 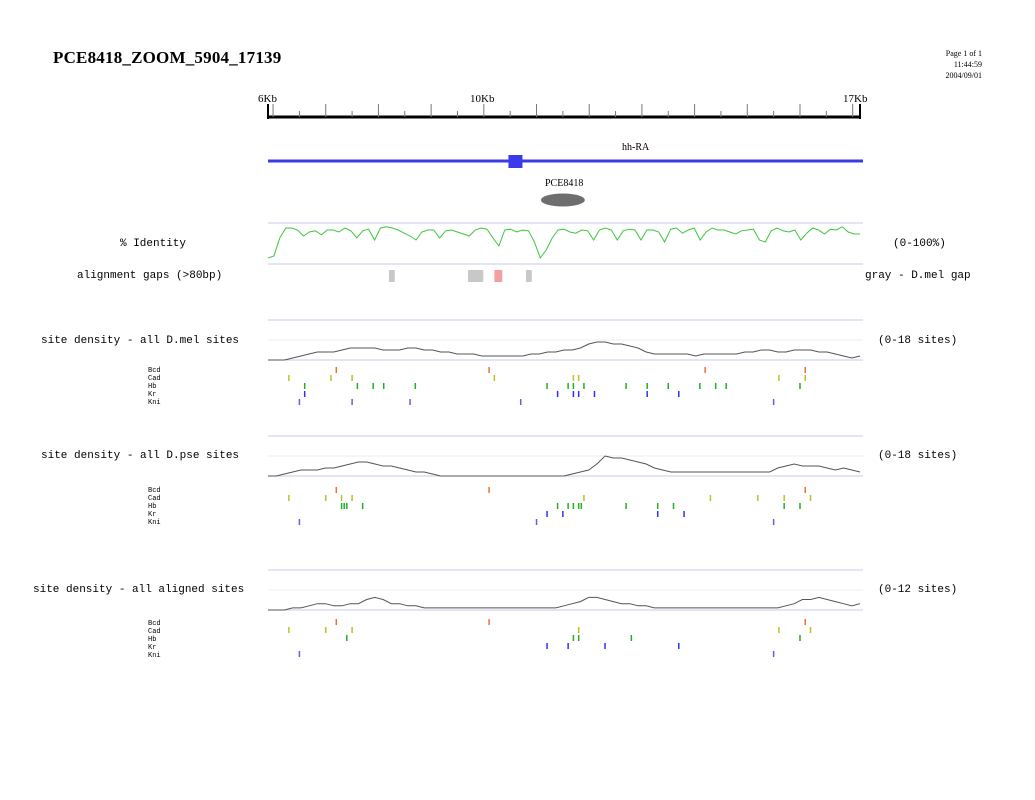 I want to click on timestamp-time: 11:44:59, so click(x=967, y=64).